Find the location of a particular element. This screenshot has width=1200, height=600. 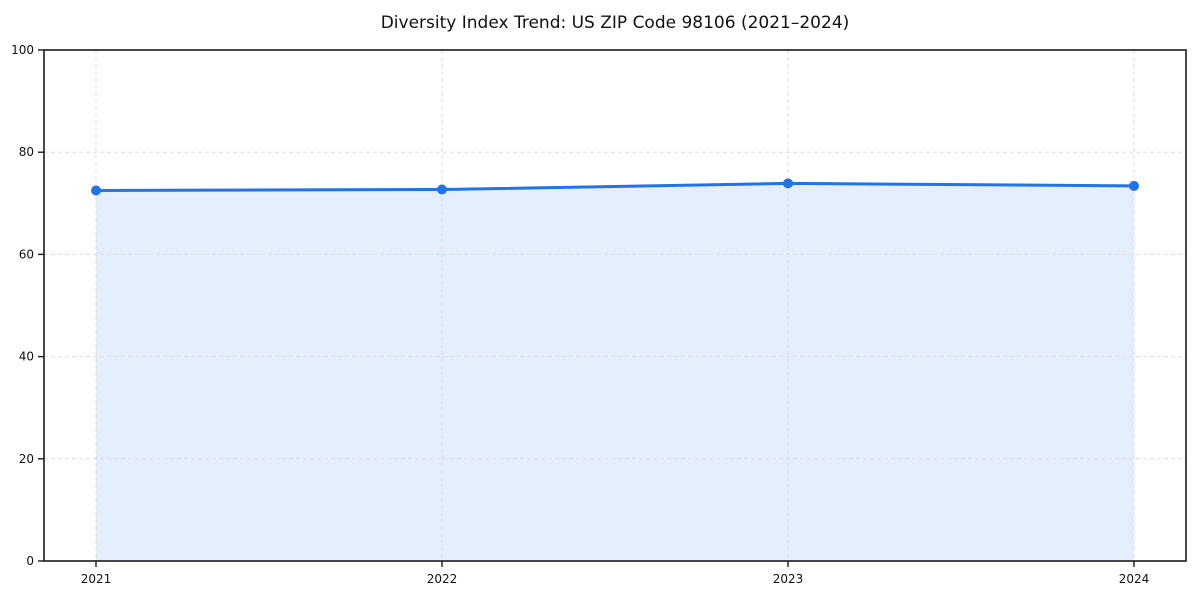

data-point-2021 is located at coordinates (96, 190).